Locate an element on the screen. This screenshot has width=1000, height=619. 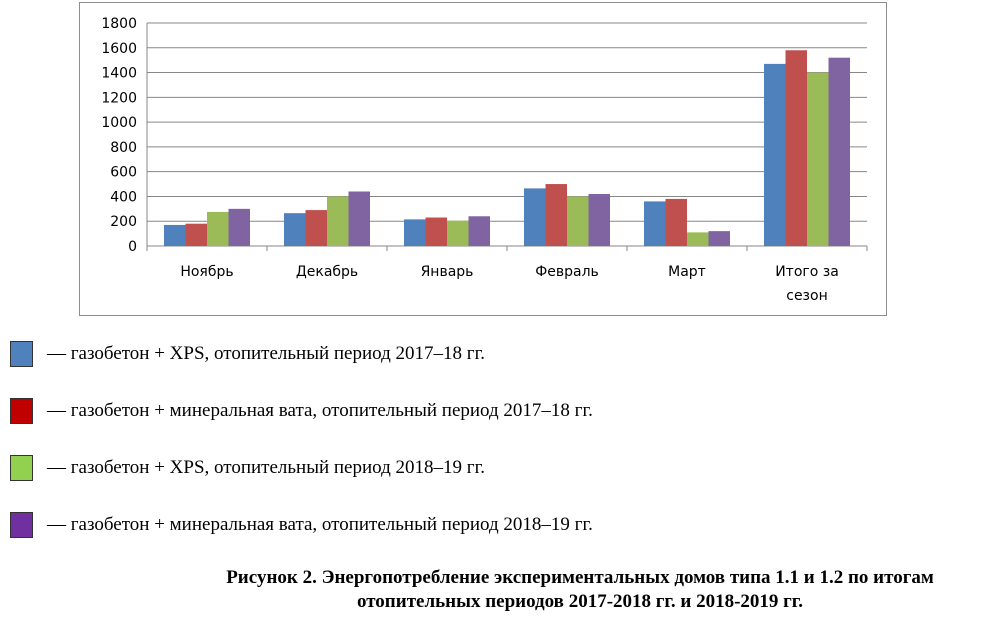
x-category-label: Итого за is located at coordinates (807, 272).